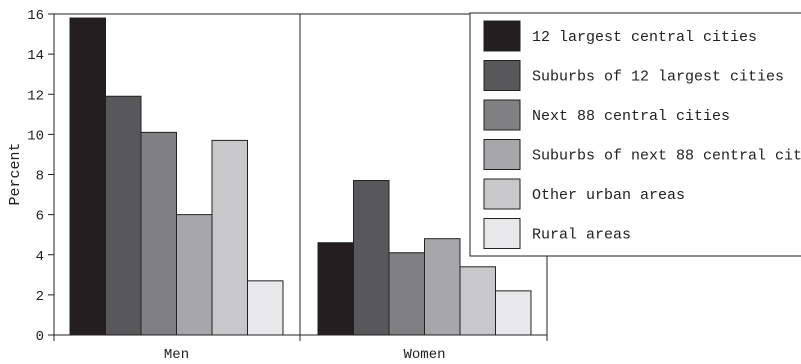  What do you see at coordinates (644, 37) in the screenshot?
I see `legend-label: 12 largest central cities` at bounding box center [644, 37].